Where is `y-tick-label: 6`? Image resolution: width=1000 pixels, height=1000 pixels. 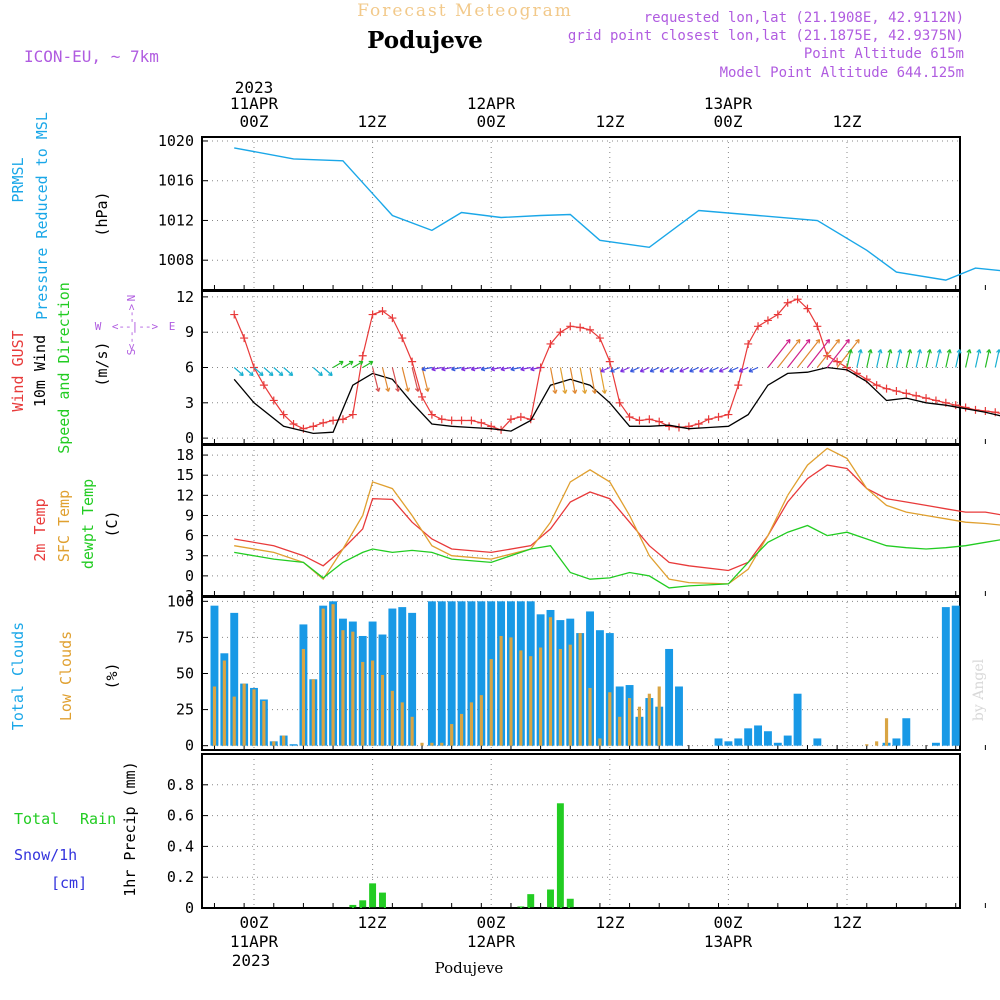
y-tick-label: 6 is located at coordinates (189, 368).